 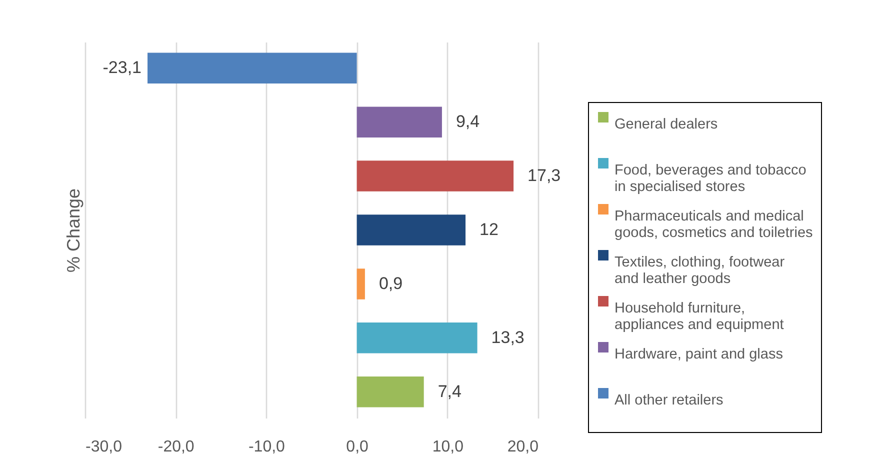 I want to click on x-tick-label: -30,0, so click(x=104, y=447).